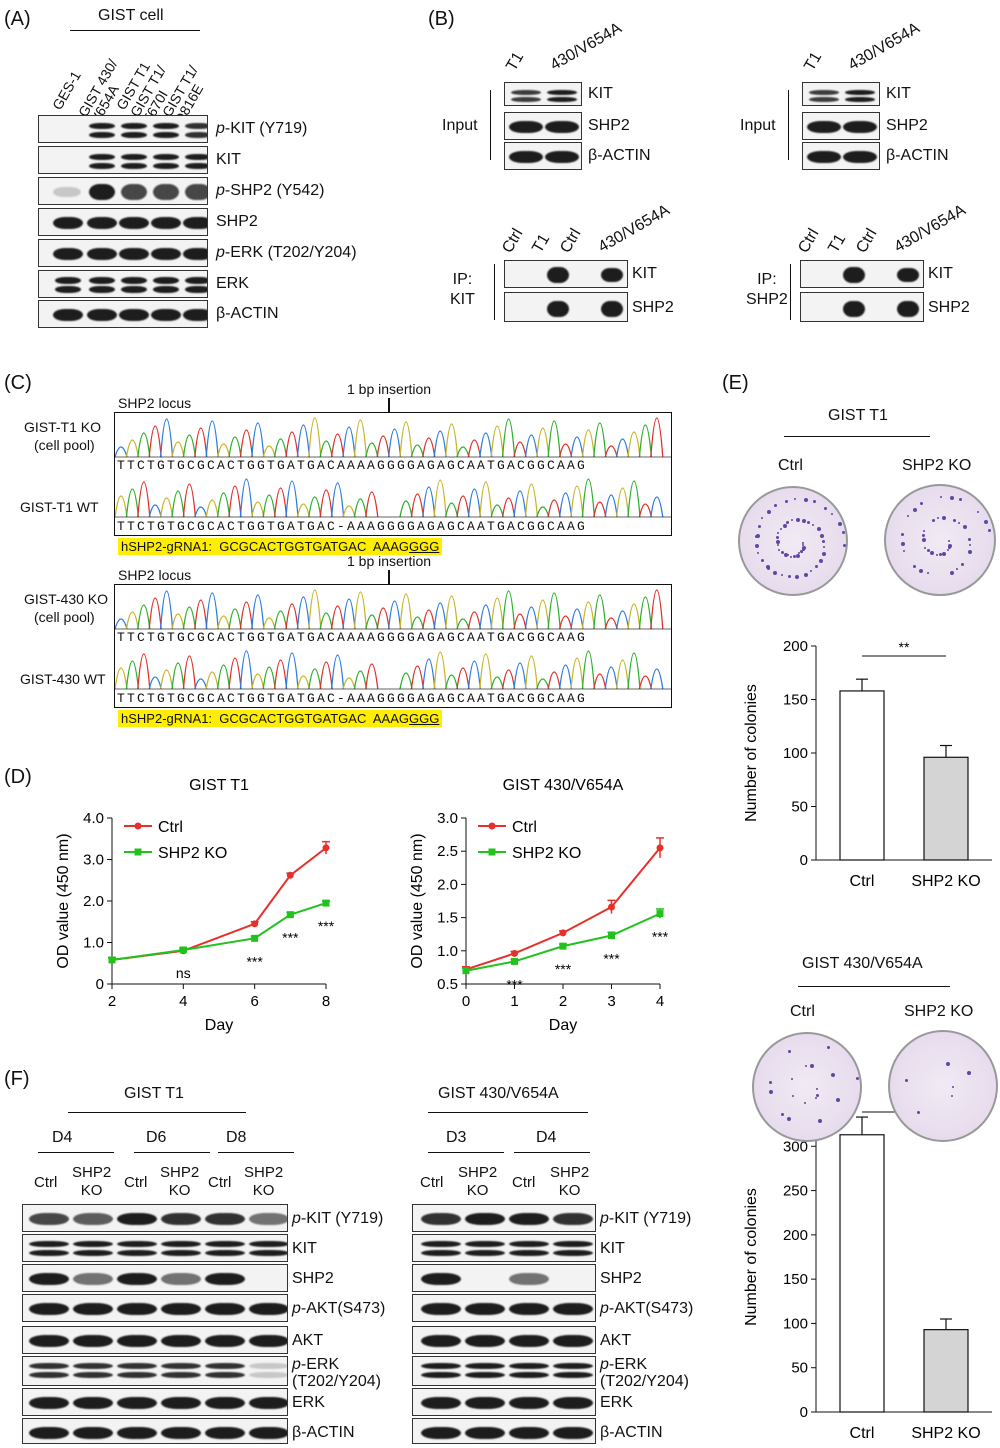 The width and height of the screenshot is (1000, 1448). Describe the element at coordinates (858, 415) in the screenshot. I see `e-top-title: GIST T1` at that location.